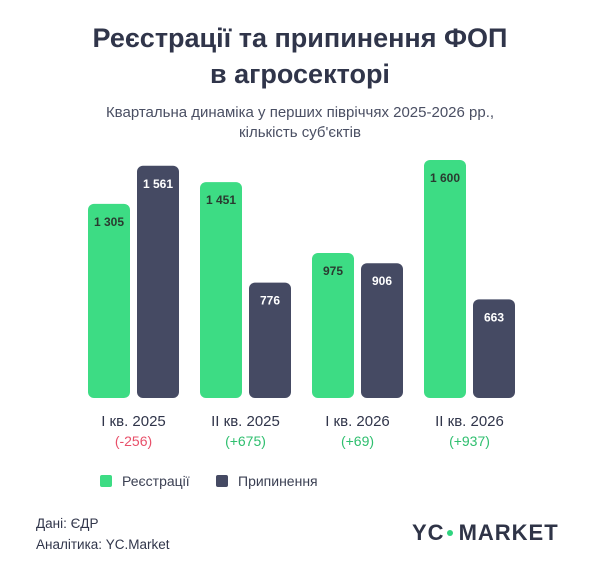  Describe the element at coordinates (449, 533) in the screenshot. I see `logo-dot-icon` at that location.